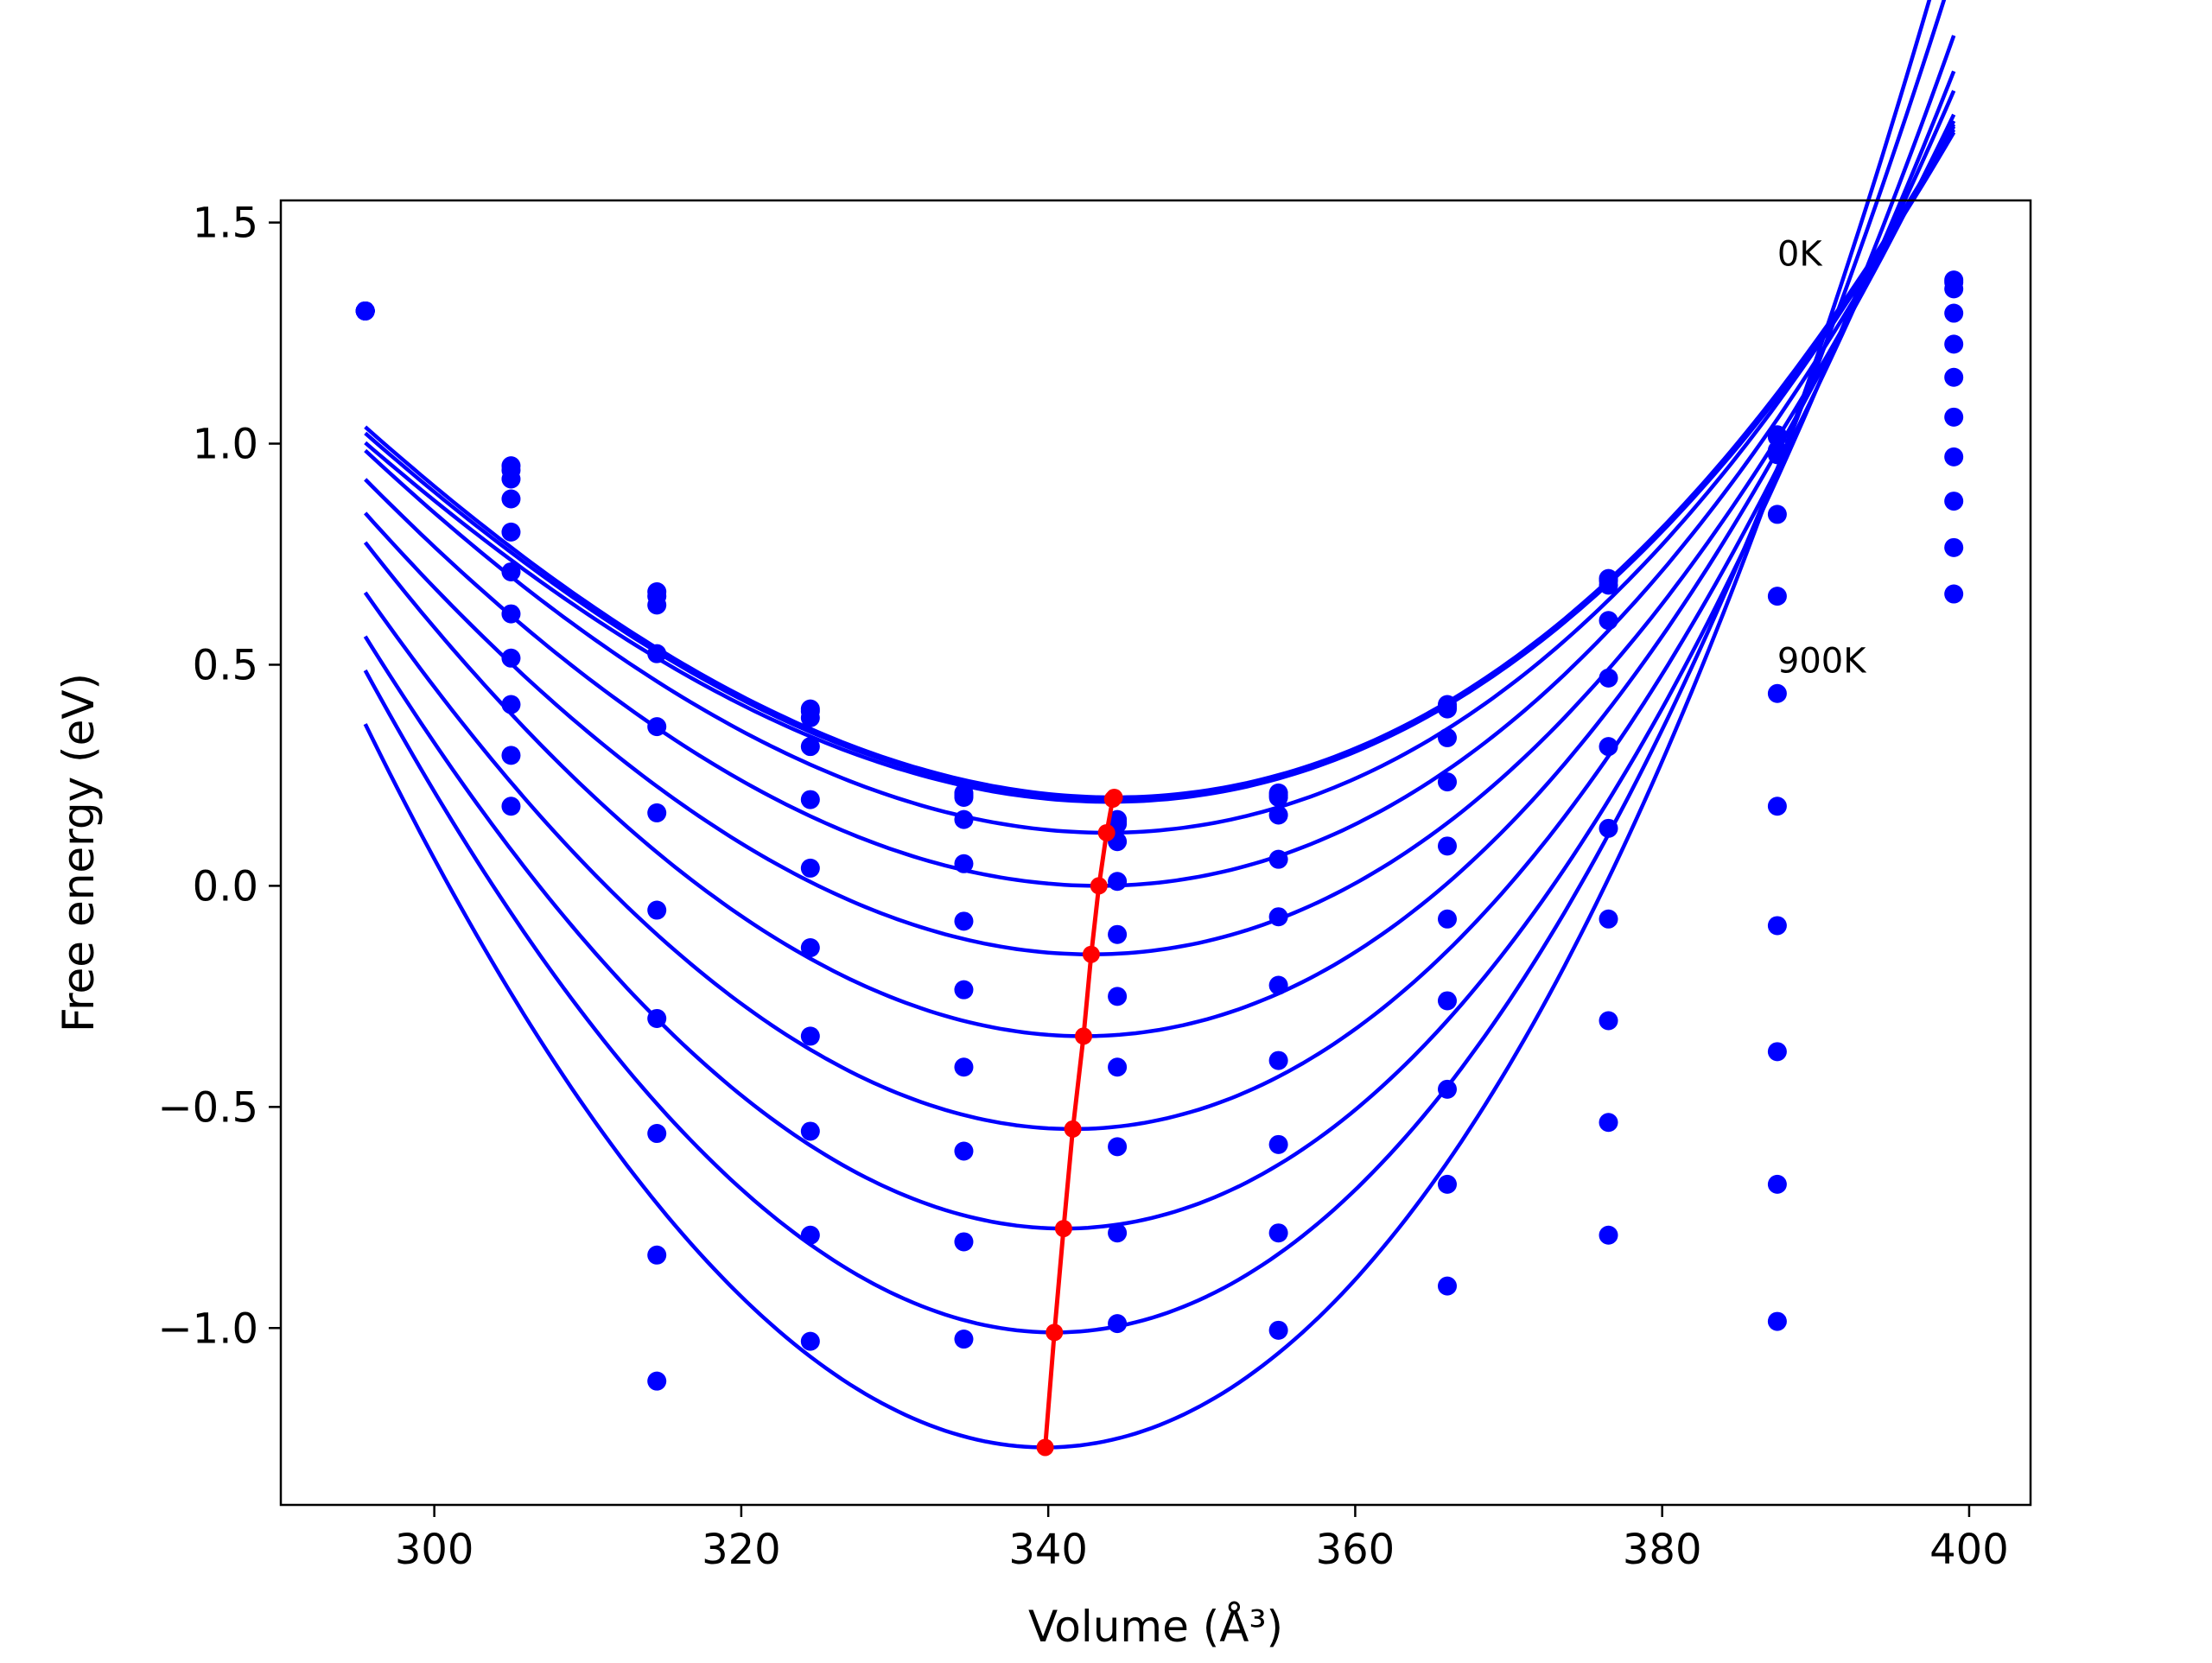  Describe the element at coordinates (1155, 1627) in the screenshot. I see `x-axis-label: Volume (Å³)` at that location.